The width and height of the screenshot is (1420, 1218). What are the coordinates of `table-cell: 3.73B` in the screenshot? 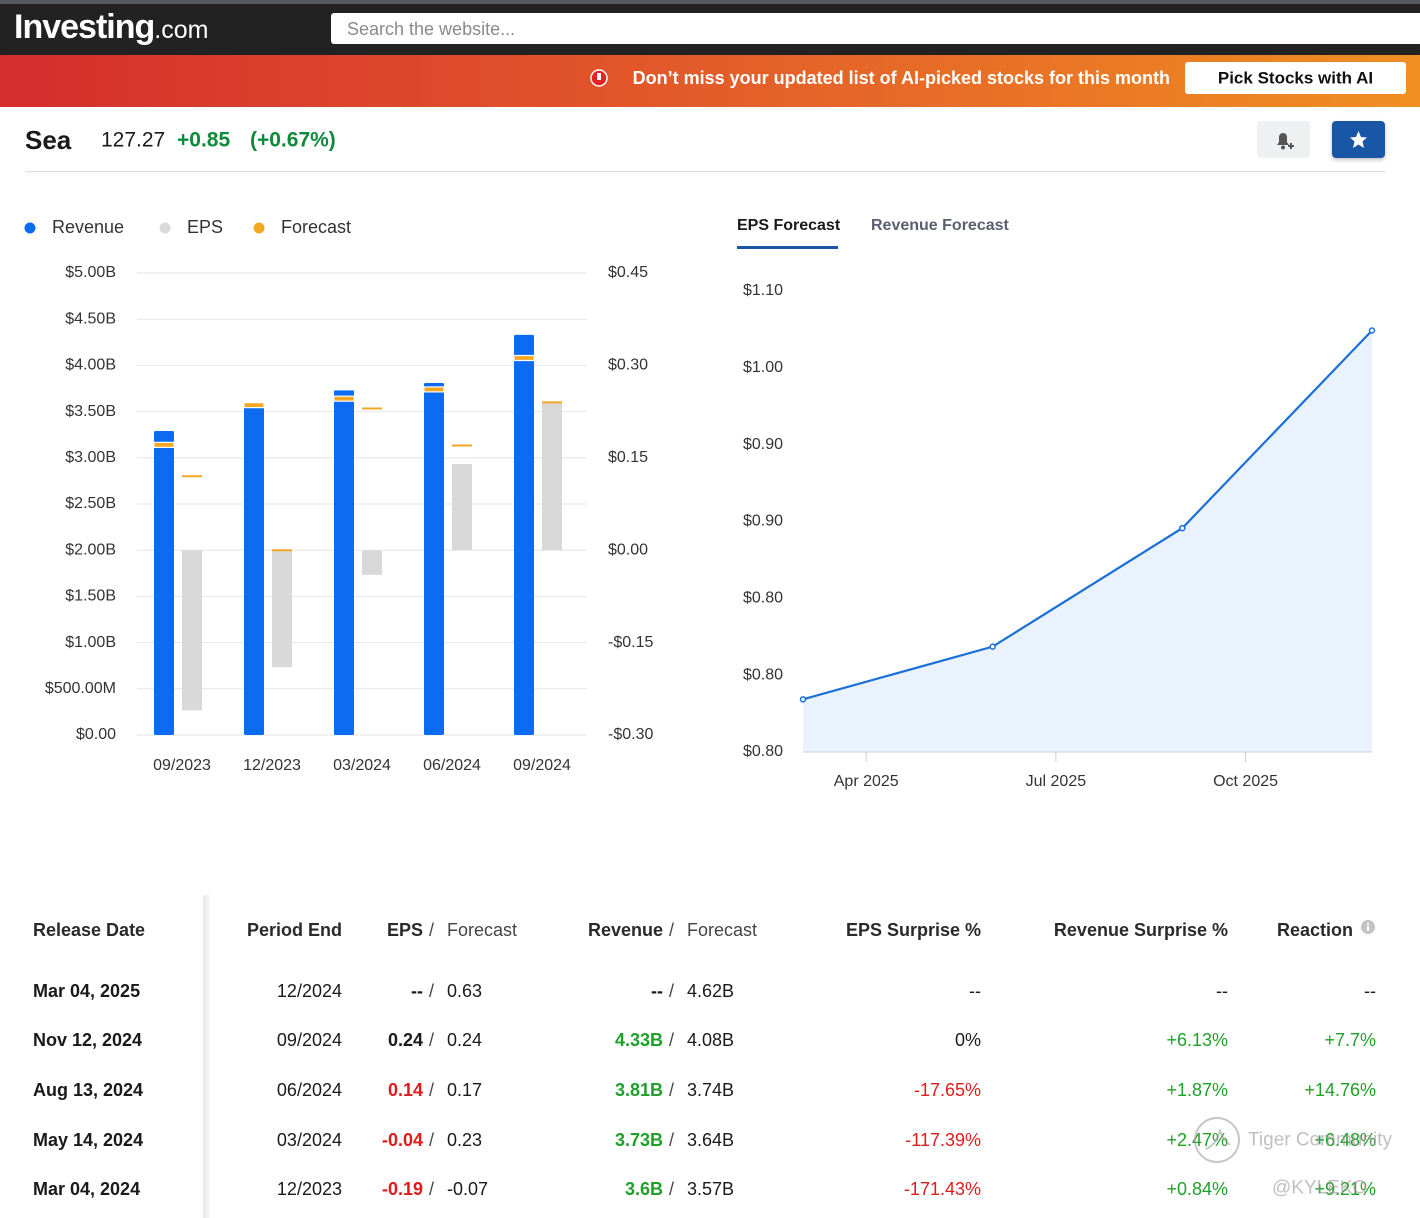 It's located at (638, 1140).